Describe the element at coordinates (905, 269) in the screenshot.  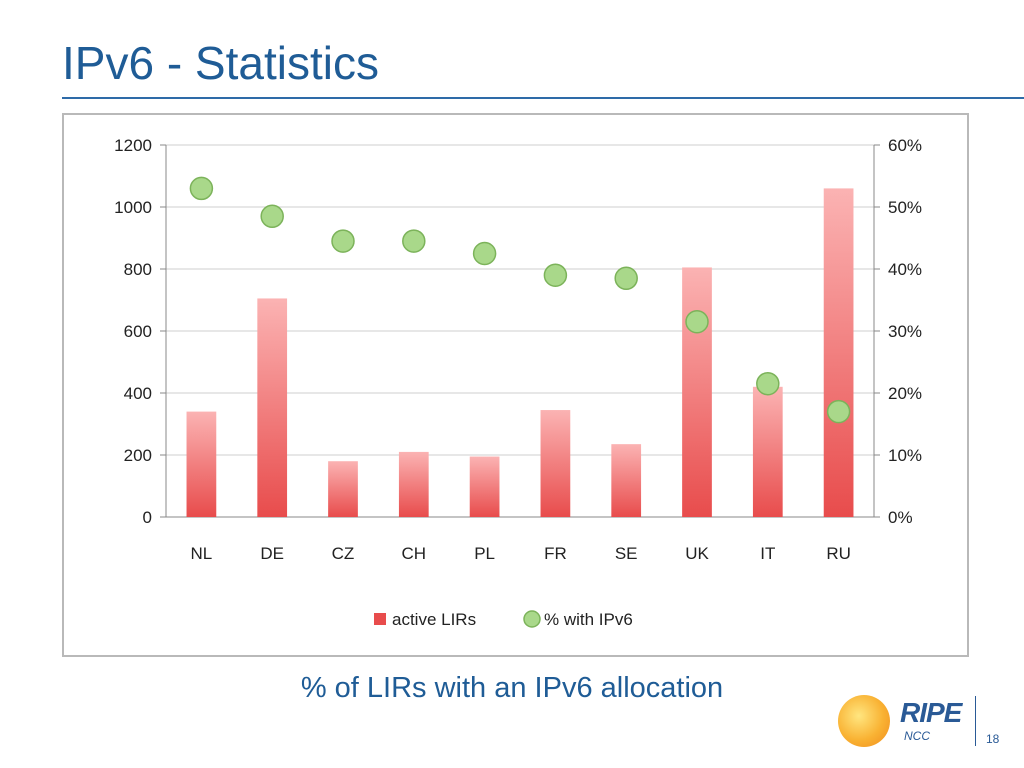
I see `y-right-tick-label: 40%` at that location.